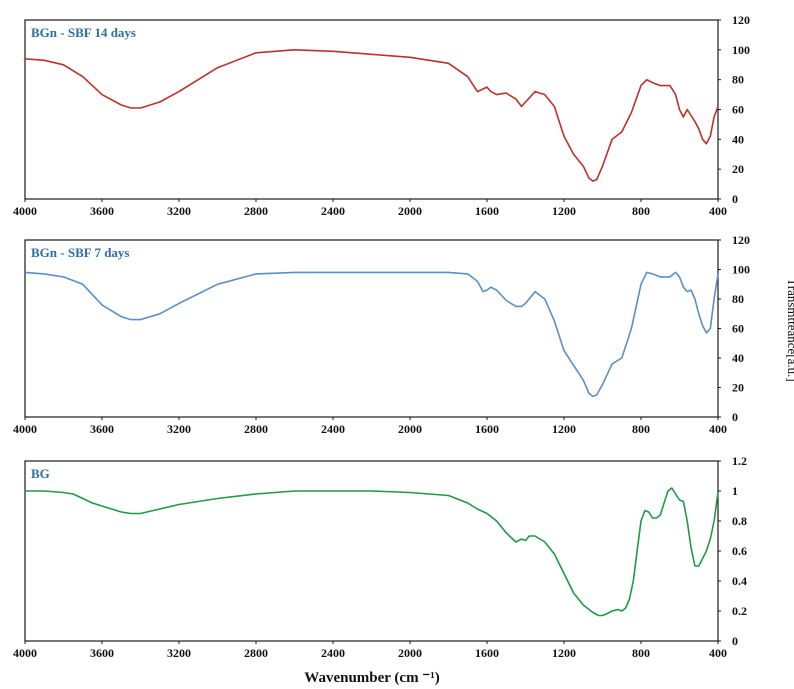  I want to click on y-tick-label: 0.4, so click(739, 581).